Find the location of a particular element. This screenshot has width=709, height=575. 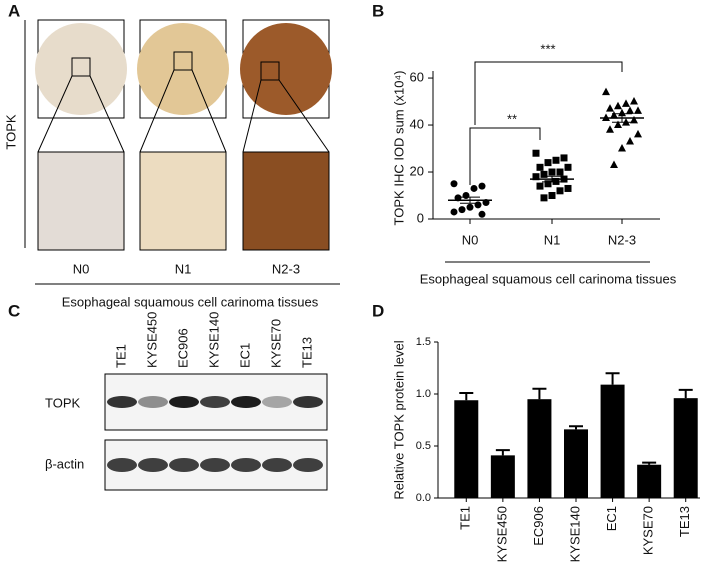

y-tick-label: 40 is located at coordinates (417, 123).